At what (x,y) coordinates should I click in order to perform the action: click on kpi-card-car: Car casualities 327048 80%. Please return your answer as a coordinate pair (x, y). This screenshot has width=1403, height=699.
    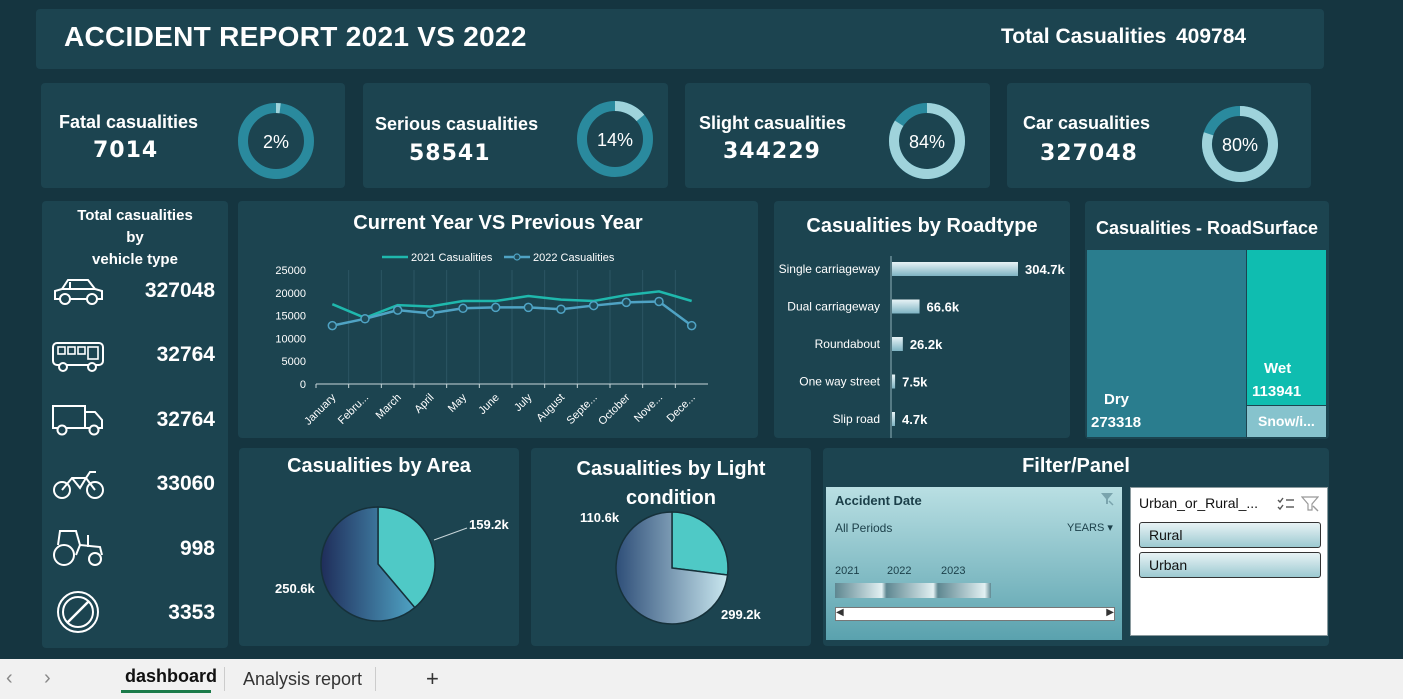
    Looking at the image, I should click on (1159, 135).